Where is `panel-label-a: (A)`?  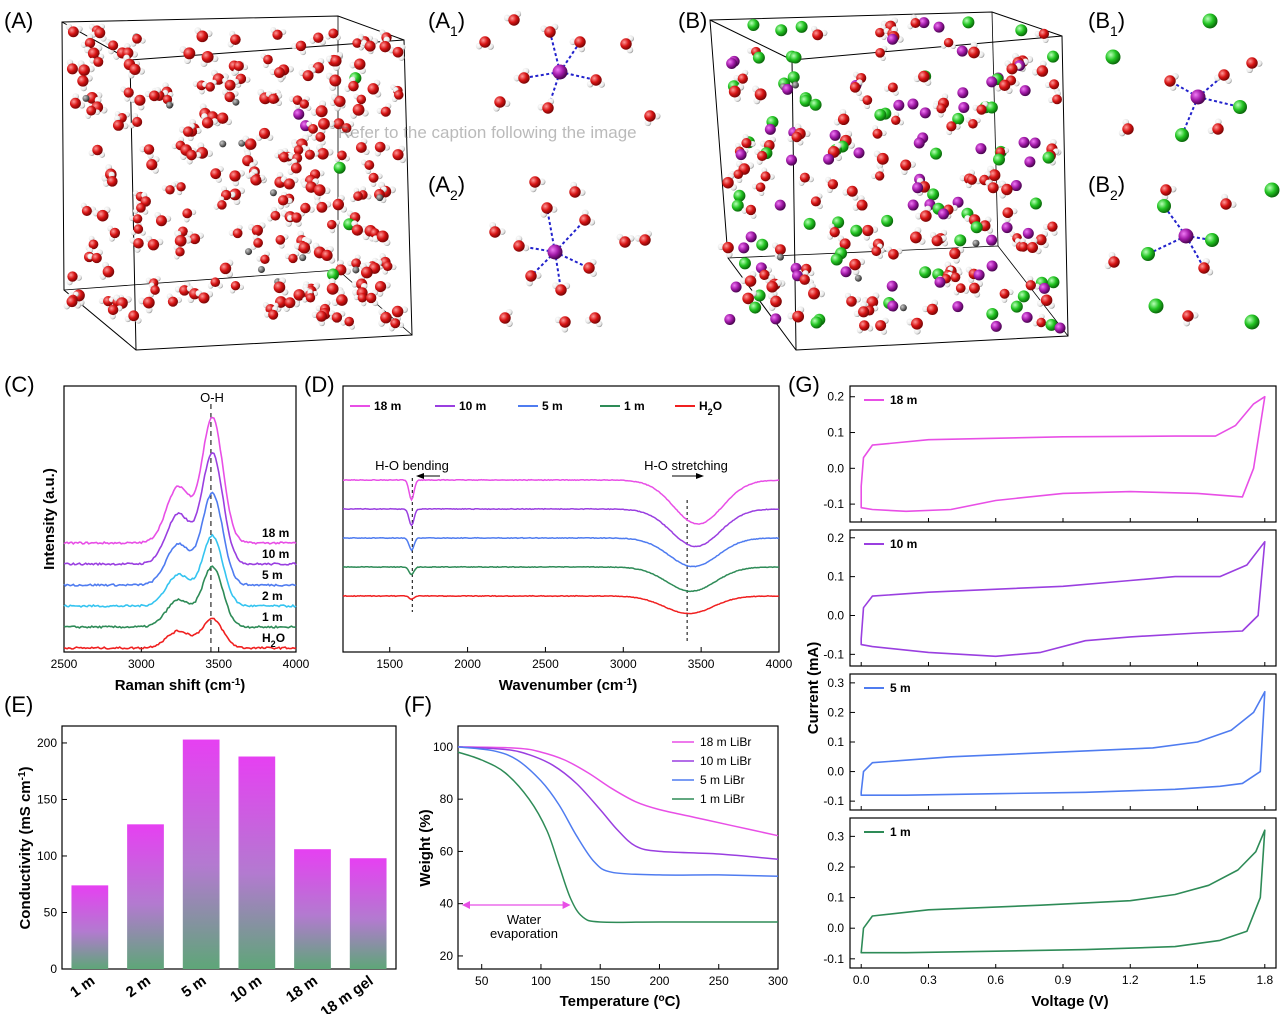
panel-label-a: (A) is located at coordinates (18, 20).